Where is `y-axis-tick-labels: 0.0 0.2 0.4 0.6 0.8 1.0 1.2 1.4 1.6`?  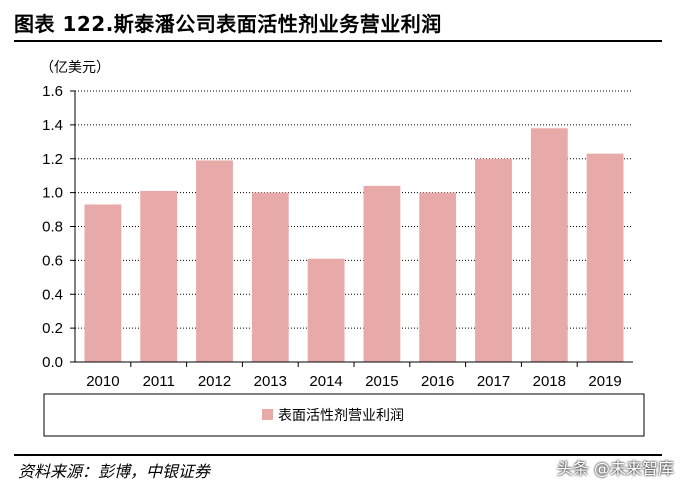 y-axis-tick-labels: 0.0 0.2 0.4 0.6 0.8 1.0 1.2 1.4 1.6 is located at coordinates (58, 227).